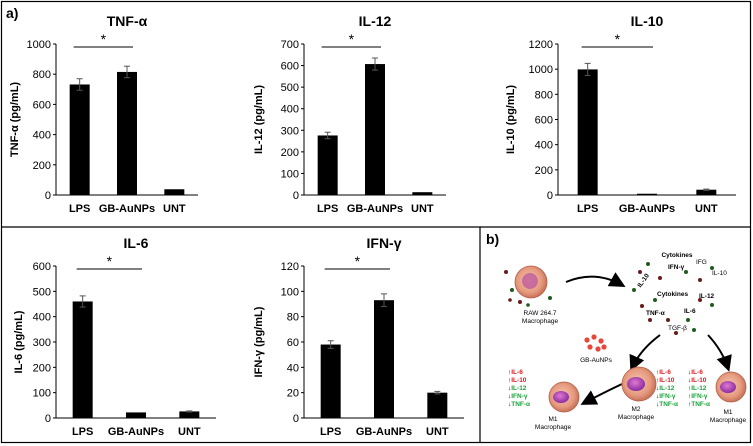 The image size is (753, 446). What do you see at coordinates (701, 262) in the screenshot?
I see `cyto-top-a: IFG` at bounding box center [701, 262].